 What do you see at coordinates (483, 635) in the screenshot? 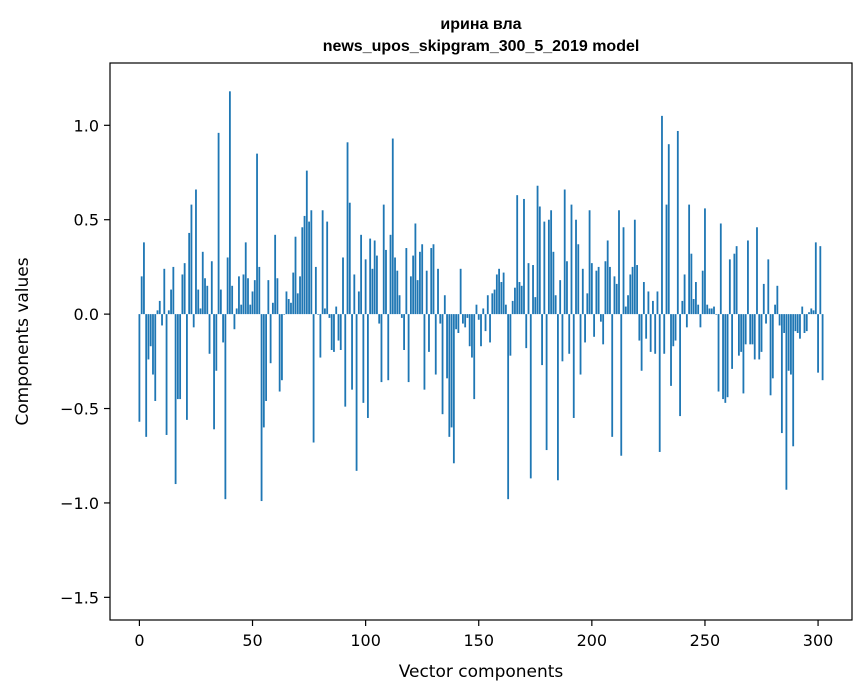
I see `x-axis-ticks: 0 50 100 150 200 250 300` at bounding box center [483, 635].